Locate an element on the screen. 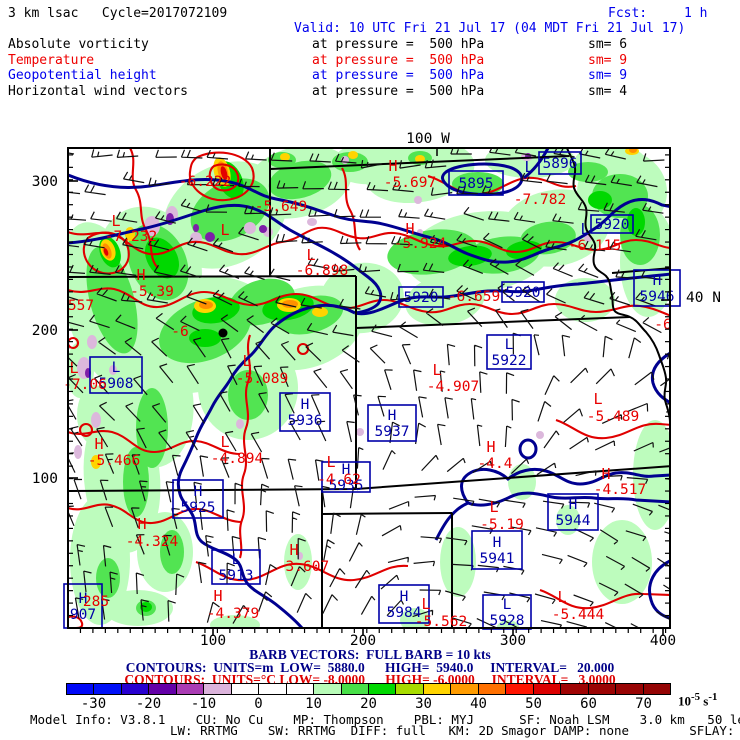 The image size is (740, 740). field-name: Temperature is located at coordinates (51, 60).